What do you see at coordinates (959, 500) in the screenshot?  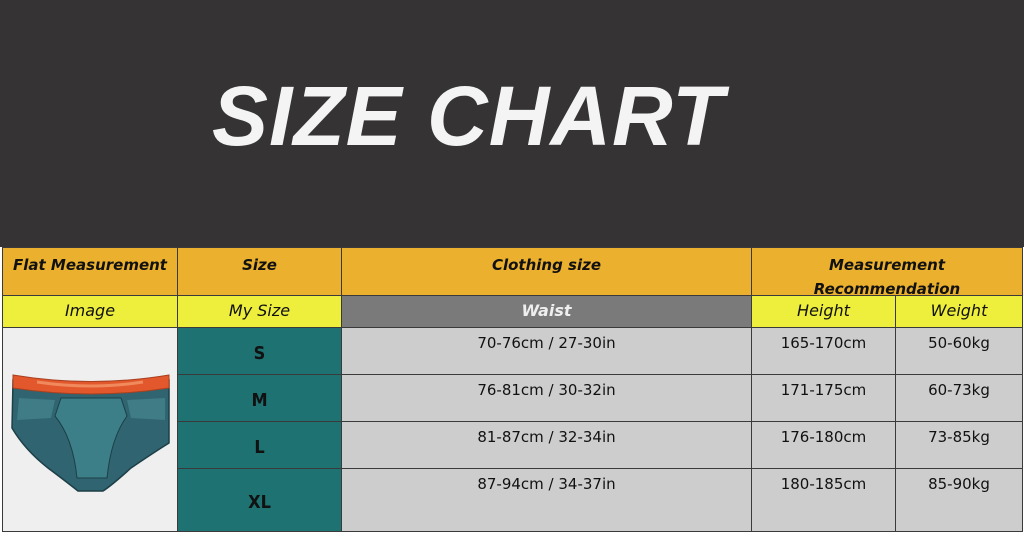 I see `weight-value: 85-90kg` at bounding box center [959, 500].